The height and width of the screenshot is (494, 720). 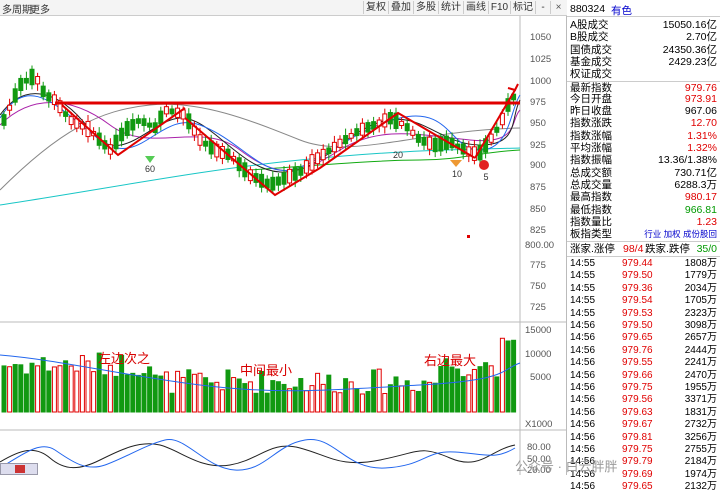 I want to click on tick-row: 14:55 979.36 2034万, so click(x=643, y=289).